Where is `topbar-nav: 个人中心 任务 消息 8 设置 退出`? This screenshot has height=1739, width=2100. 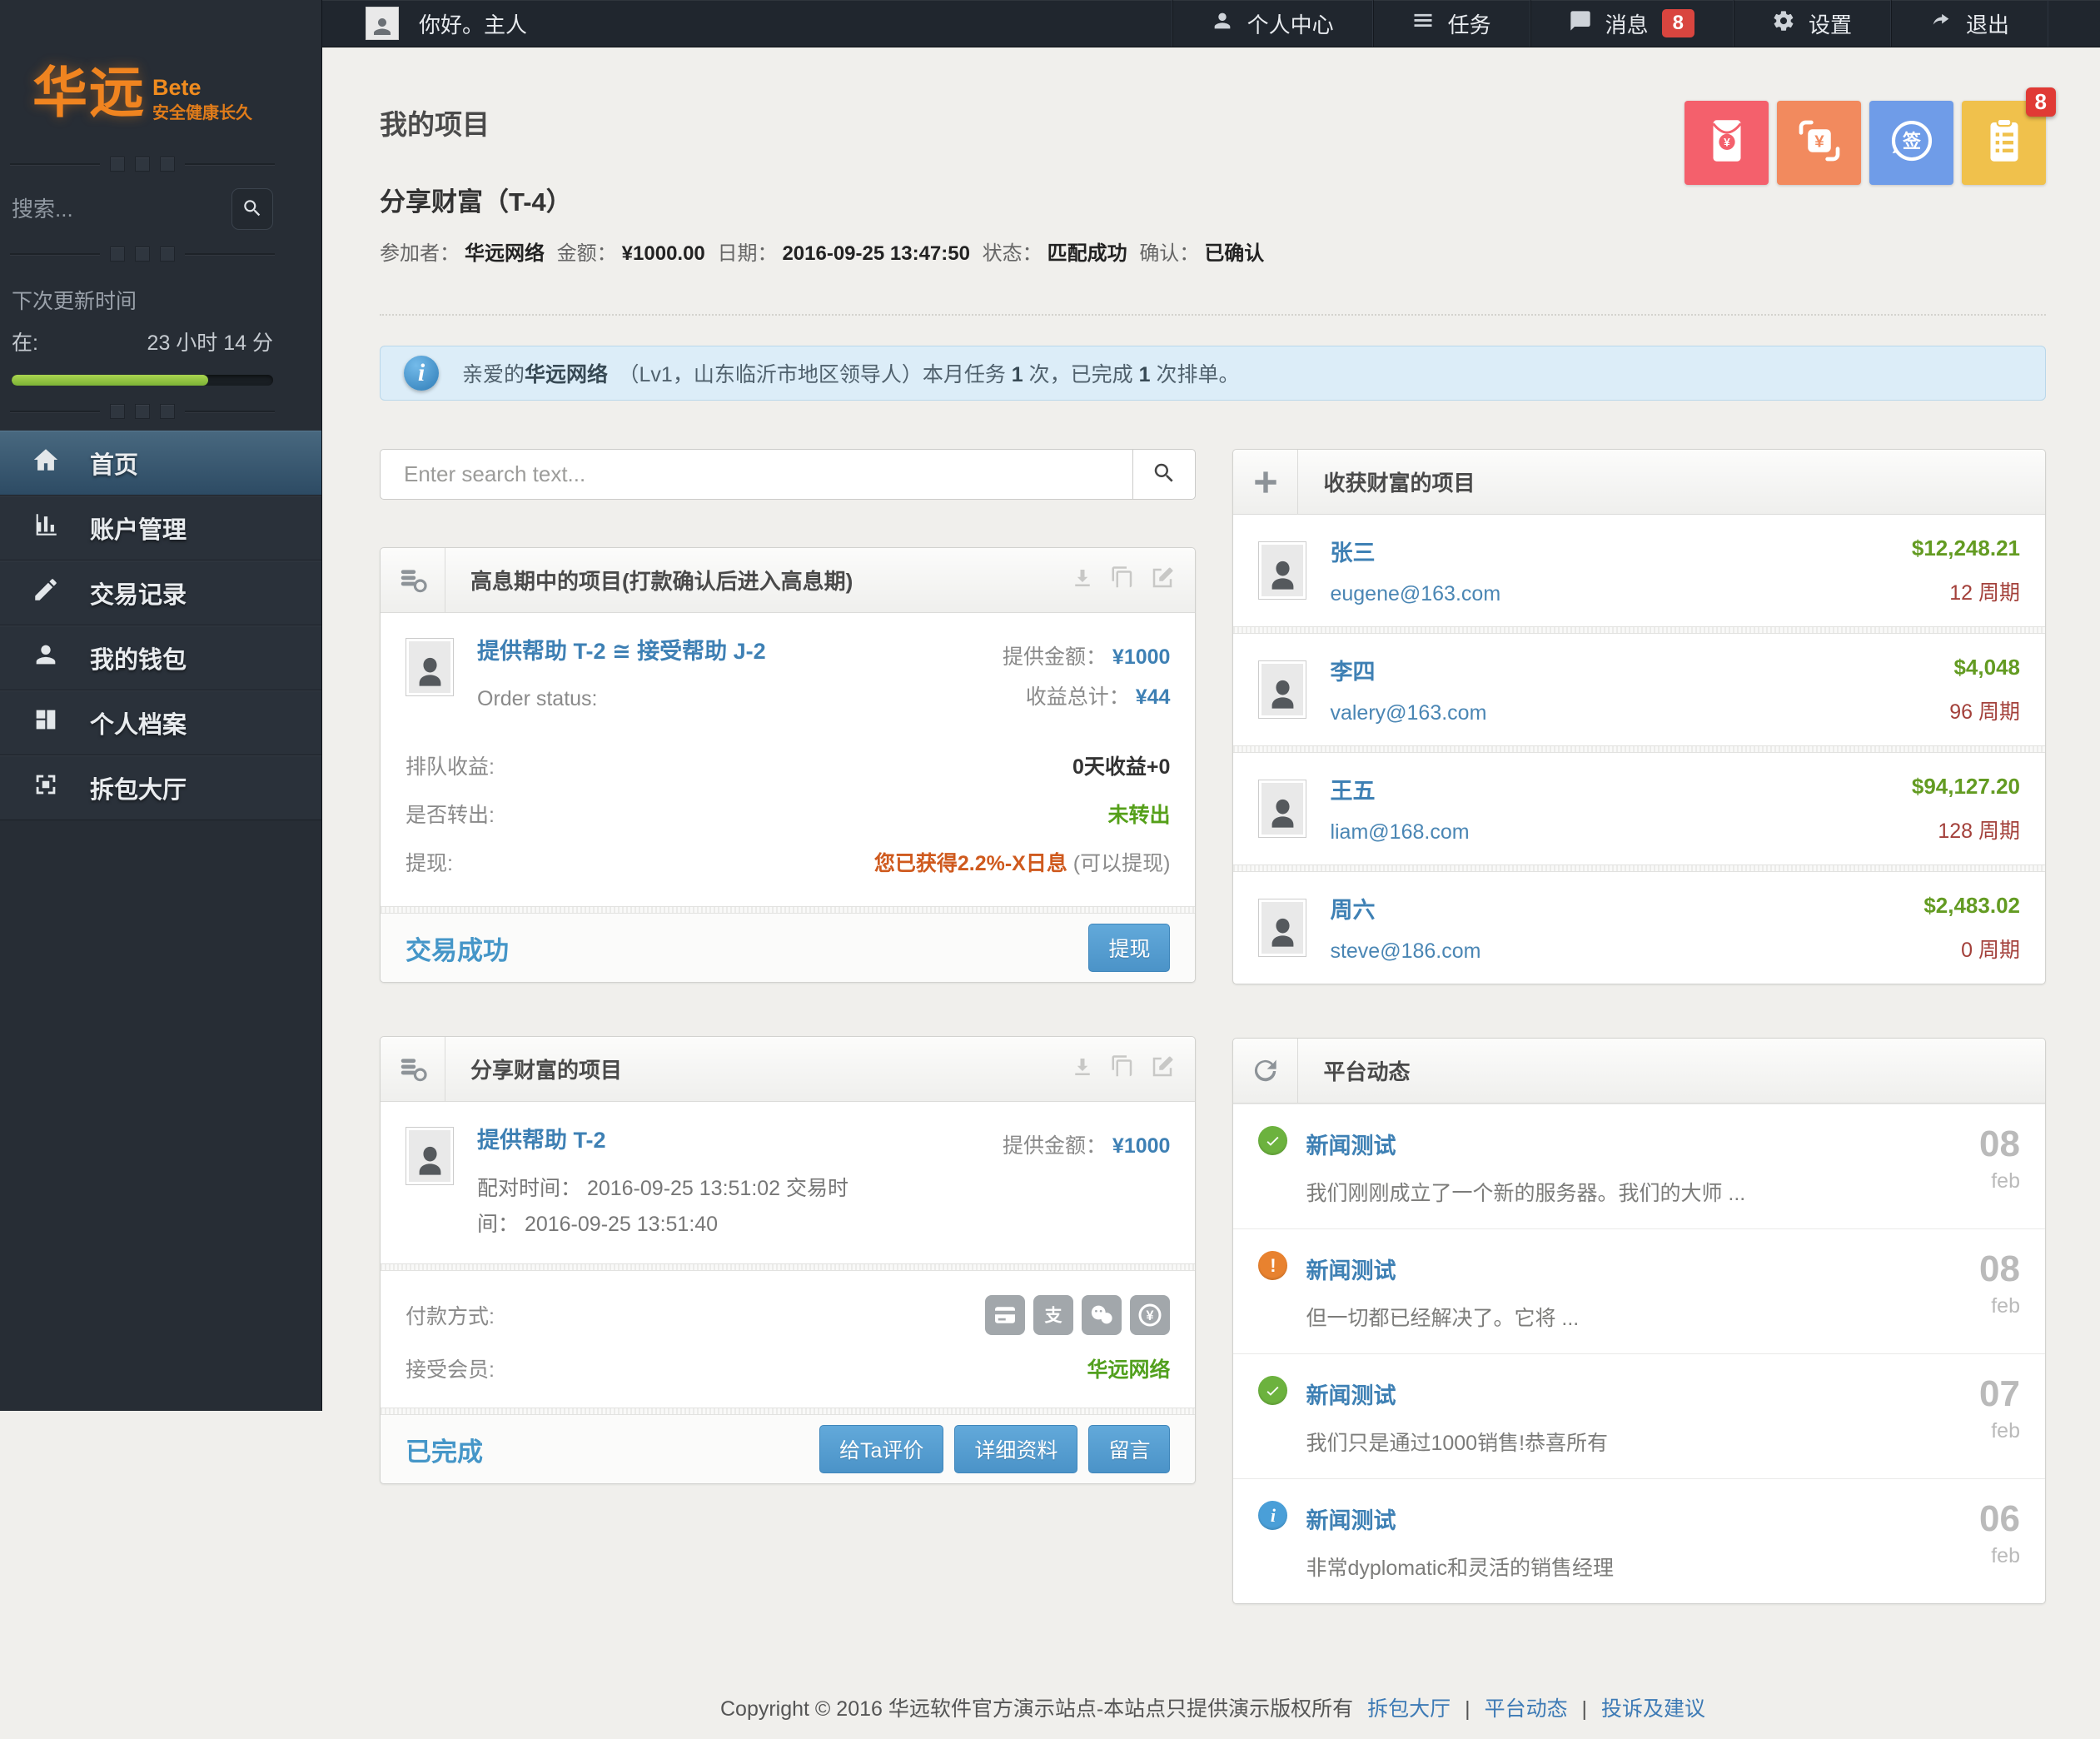
topbar-nav: 个人中心 任务 消息 8 设置 退出 is located at coordinates (1636, 23).